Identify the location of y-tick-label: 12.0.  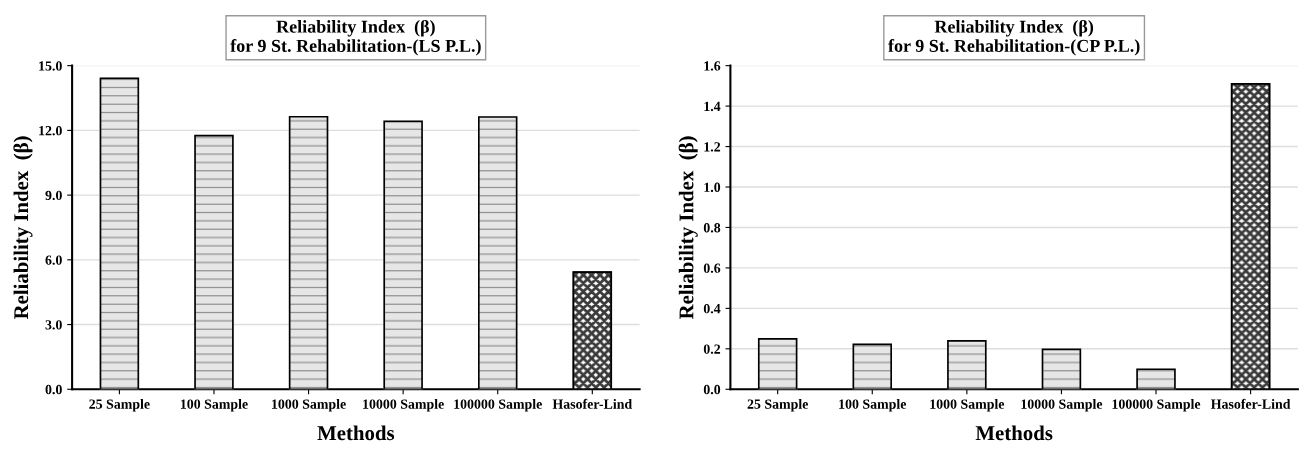
(50, 130).